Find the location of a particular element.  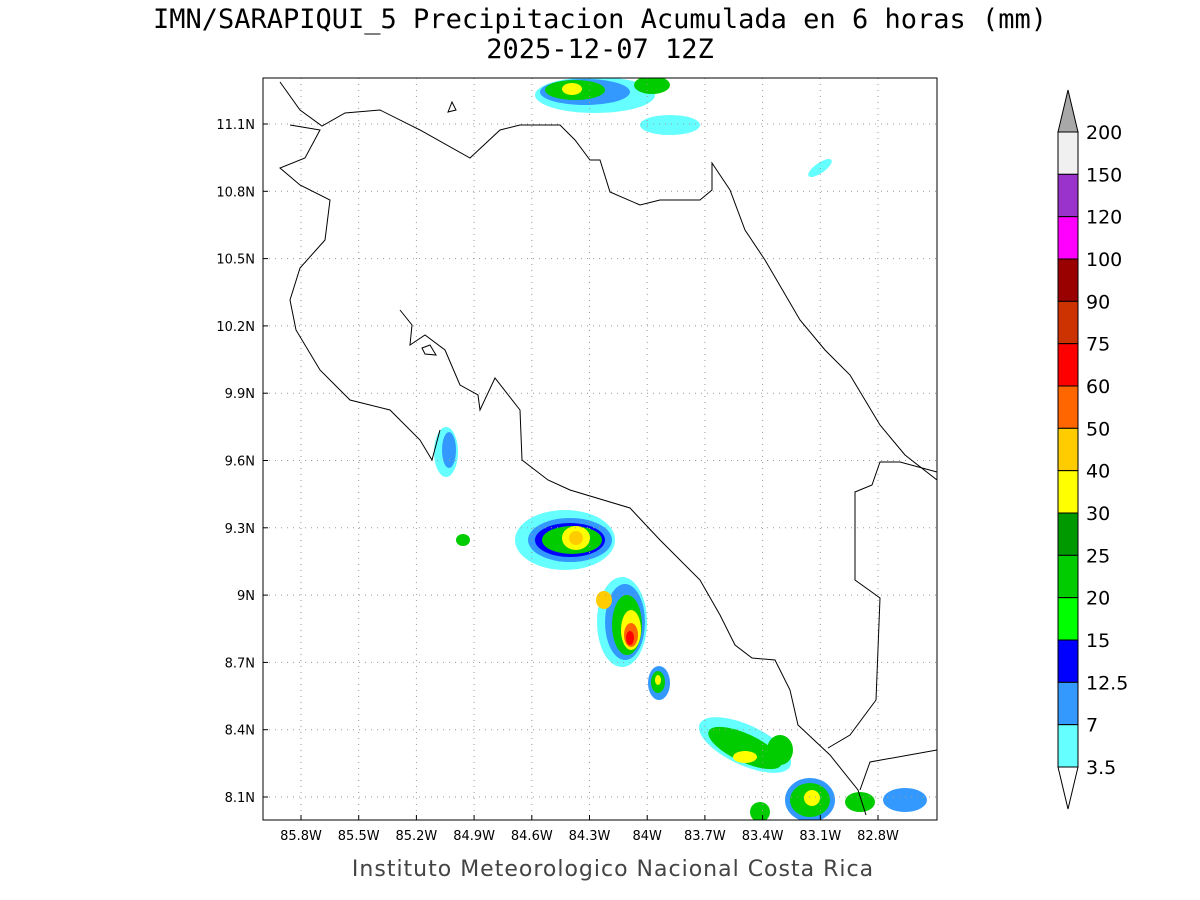

lon-label: 83.1W is located at coordinates (820, 836).